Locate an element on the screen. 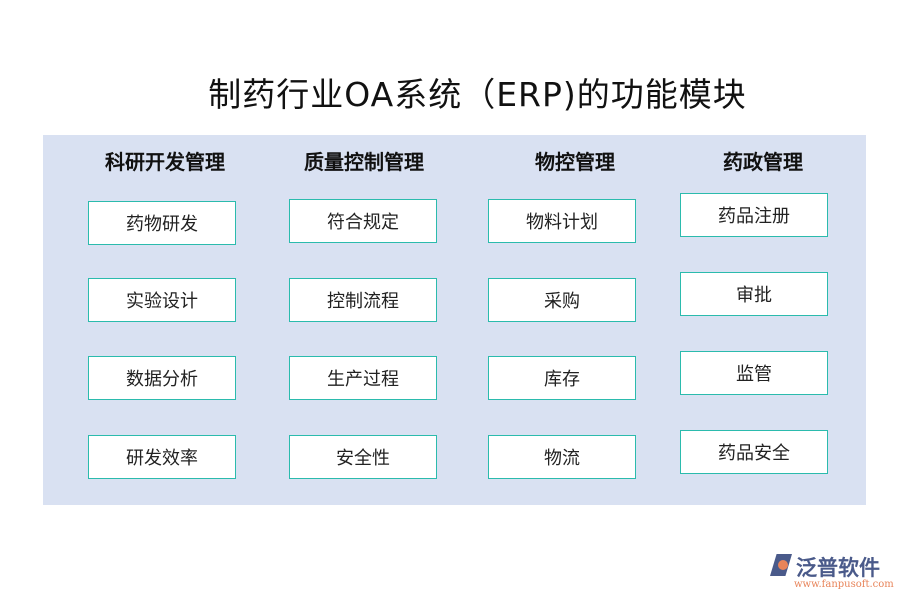 Image resolution: width=900 pixels, height=600 pixels. module-box: 数据分析 is located at coordinates (162, 378).